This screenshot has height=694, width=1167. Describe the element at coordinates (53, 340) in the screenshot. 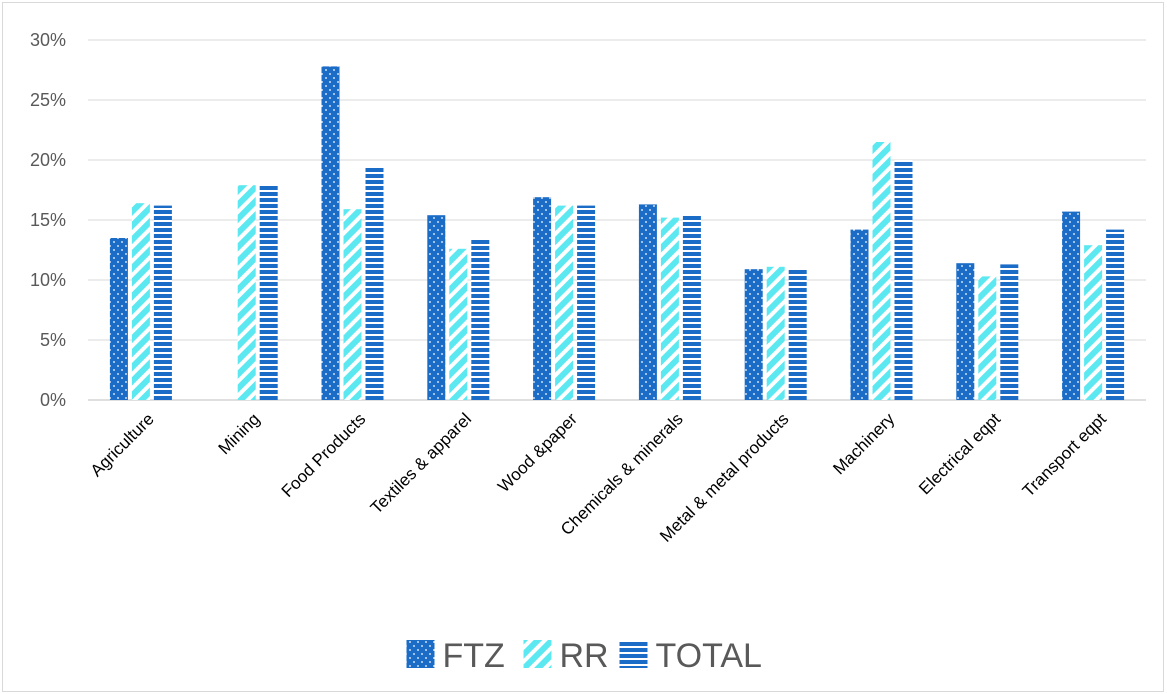

I see `y-tick-label: 5%` at that location.